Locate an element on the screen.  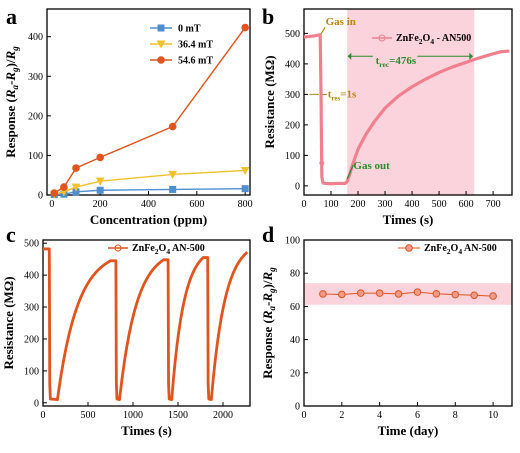
panel-label-a: a is located at coordinates (11, 16).